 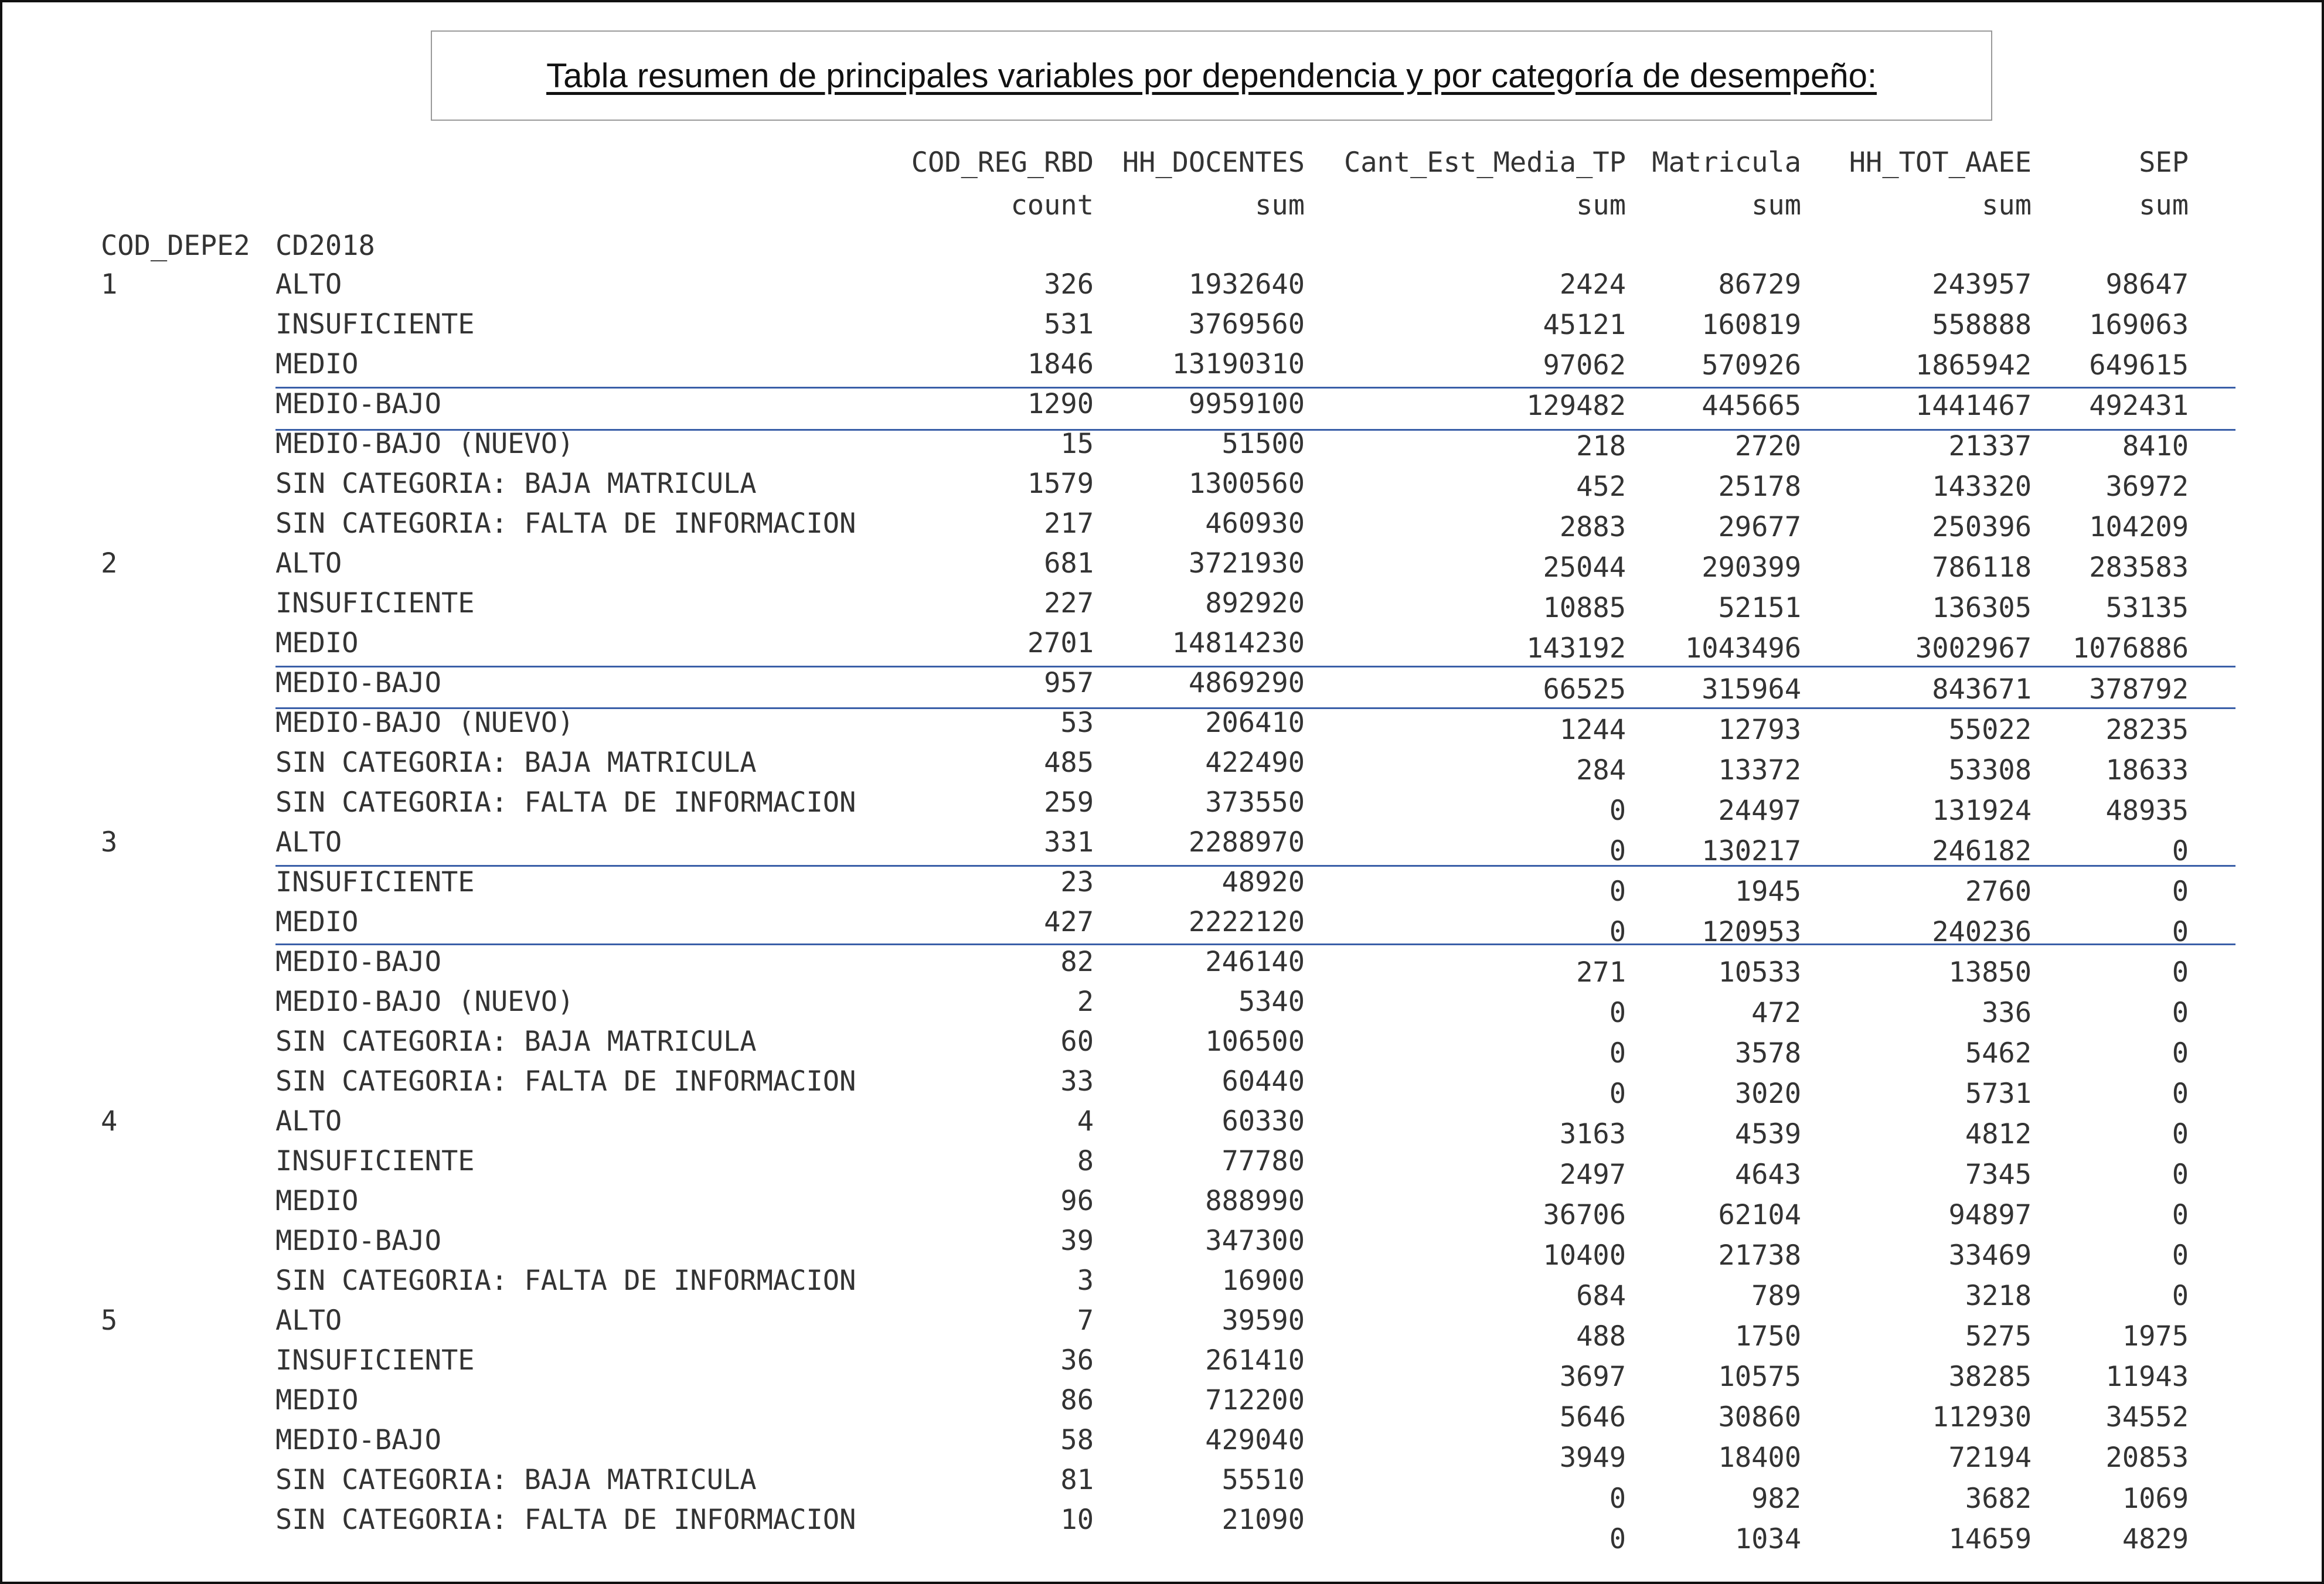 I want to click on table-cell: 25044, so click(x=1584, y=567).